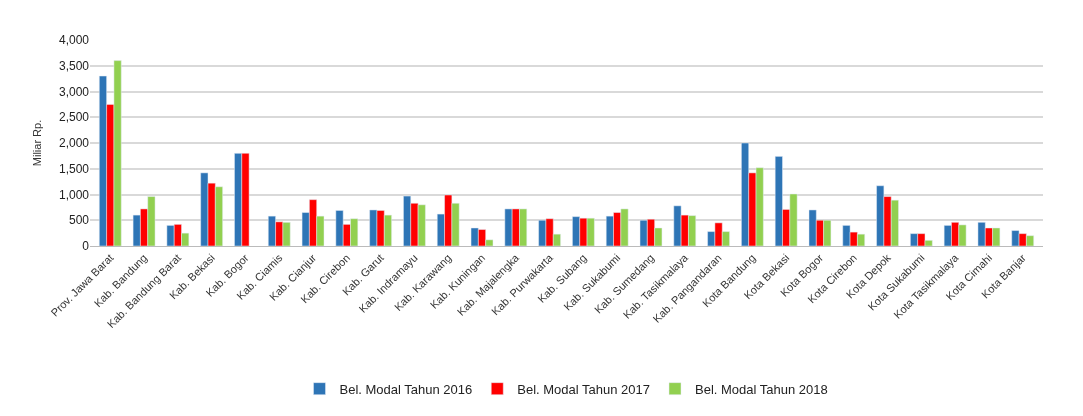 This screenshot has width=1083, height=416. I want to click on y-axis-title: Miliar Rp., so click(36, 143).